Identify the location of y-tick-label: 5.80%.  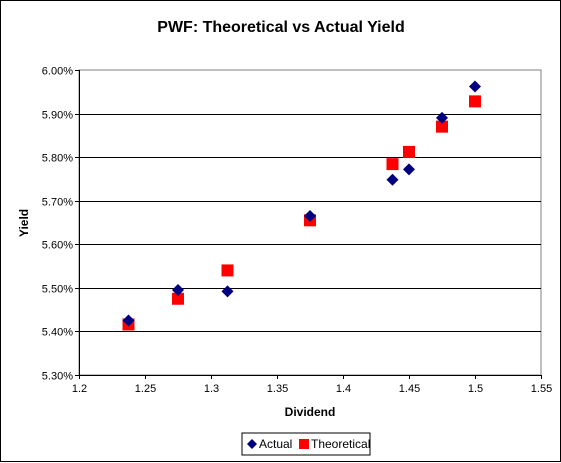
(57, 159).